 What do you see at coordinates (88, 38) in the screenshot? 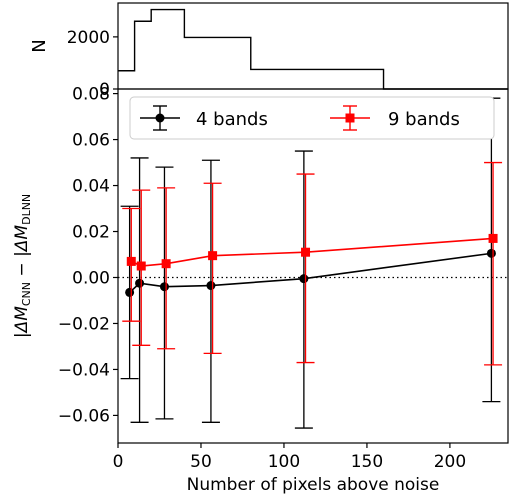
I see `hist-y-tick-label: 2000` at bounding box center [88, 38].